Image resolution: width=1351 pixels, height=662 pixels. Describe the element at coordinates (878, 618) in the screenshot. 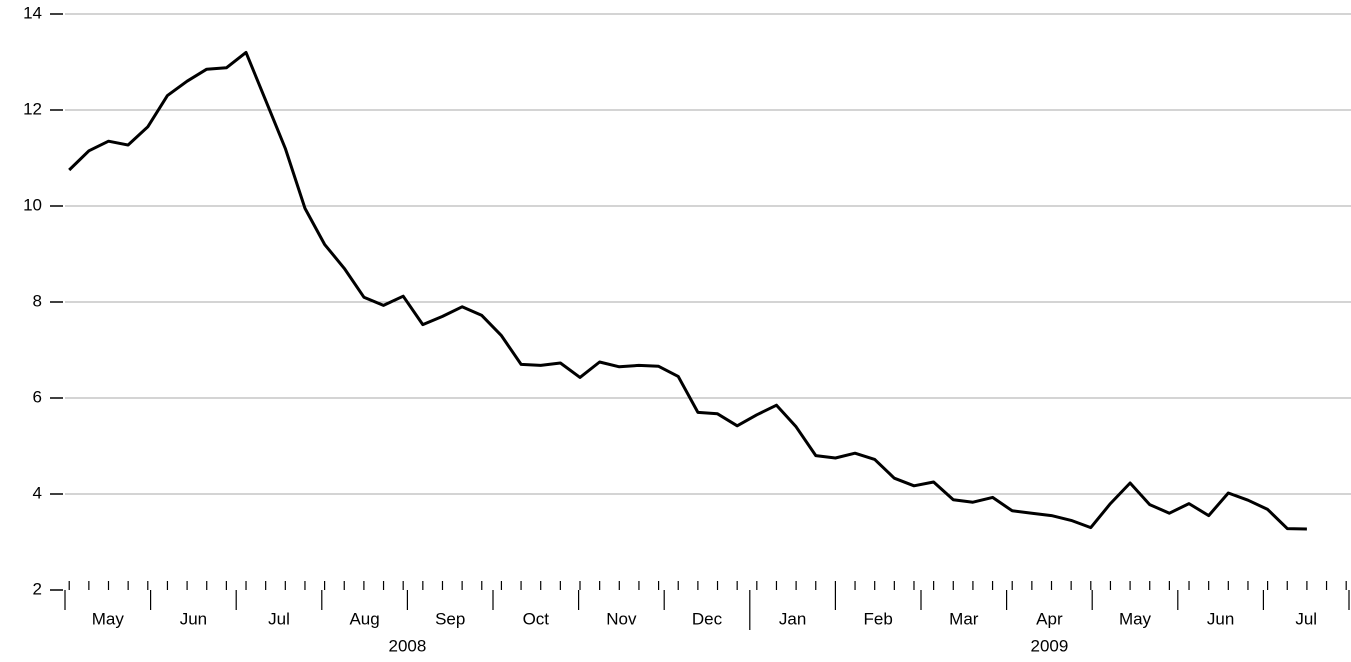

I see `x-tick-label: Feb` at that location.